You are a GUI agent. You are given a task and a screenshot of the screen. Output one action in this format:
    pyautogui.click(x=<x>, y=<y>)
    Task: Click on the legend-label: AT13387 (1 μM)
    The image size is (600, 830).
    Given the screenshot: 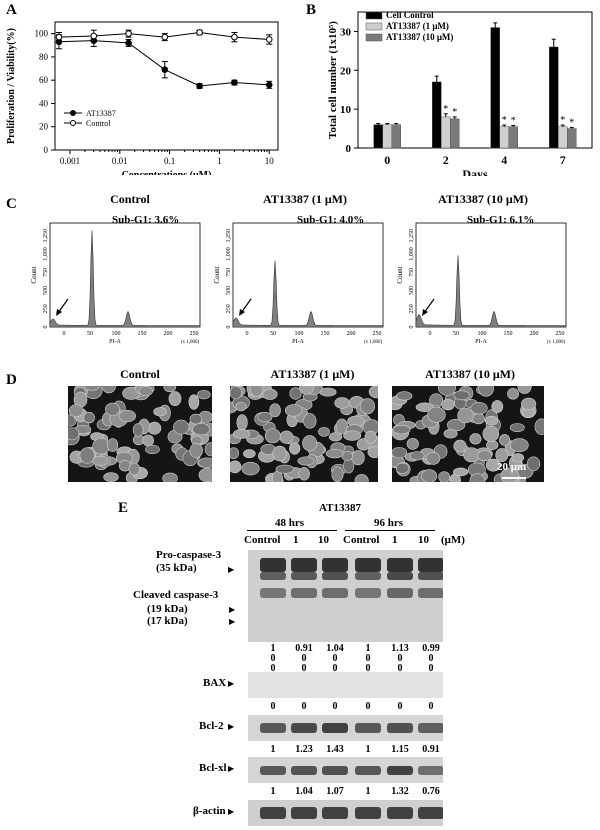 What is the action you would take?
    pyautogui.click(x=417, y=26)
    